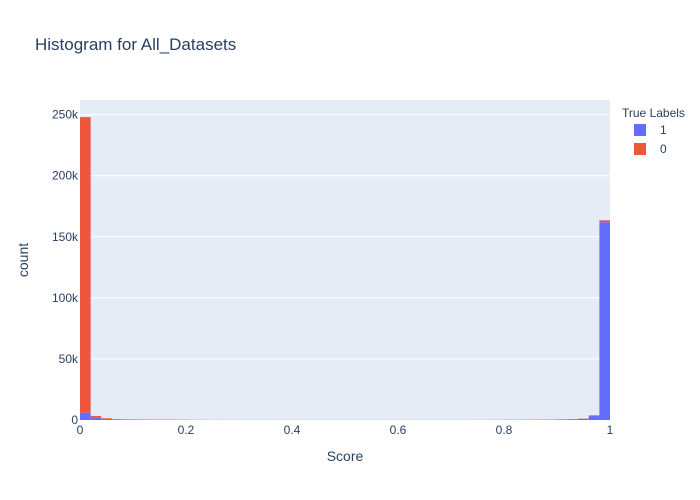 This screenshot has width=700, height=500. Describe the element at coordinates (74, 420) in the screenshot. I see `y-tick-label: 0` at that location.